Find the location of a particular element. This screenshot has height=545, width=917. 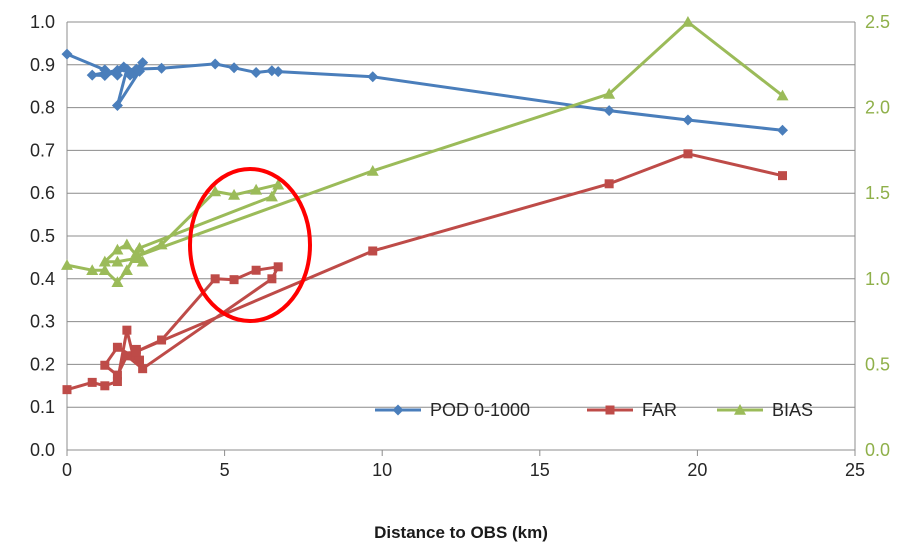

y-tick-label: 0.3 is located at coordinates (42, 322).